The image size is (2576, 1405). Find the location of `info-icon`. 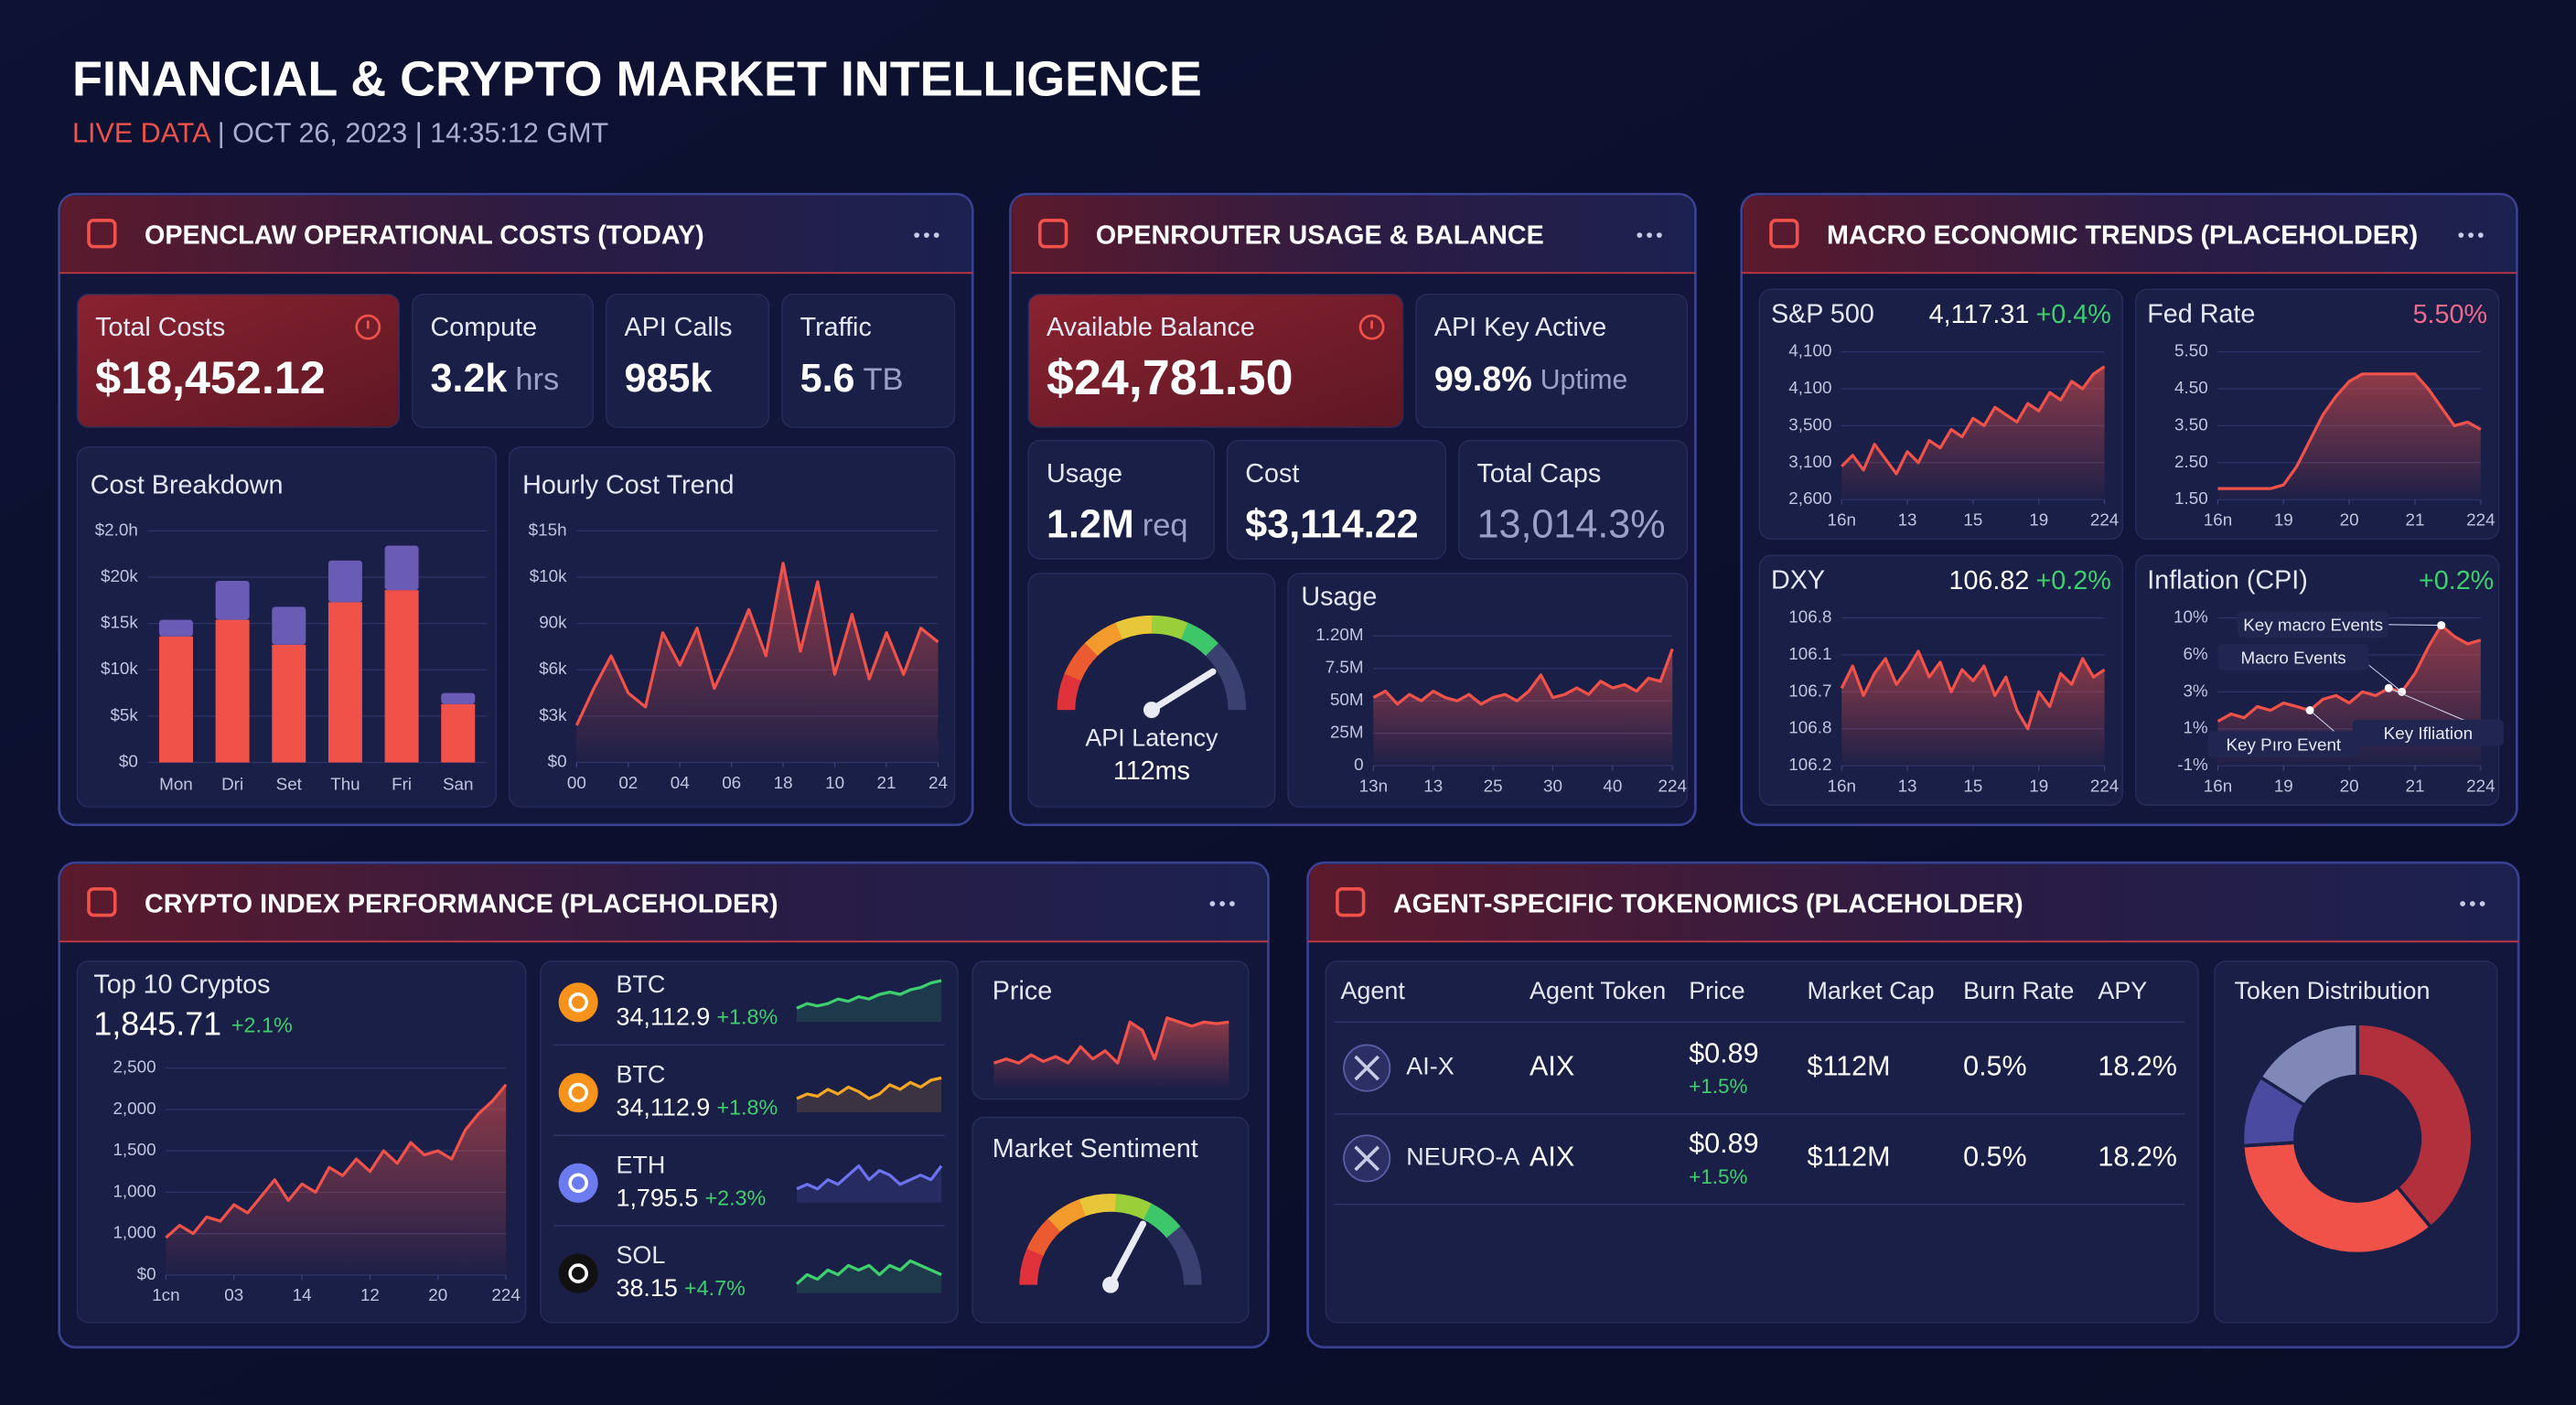

info-icon is located at coordinates (1371, 327).